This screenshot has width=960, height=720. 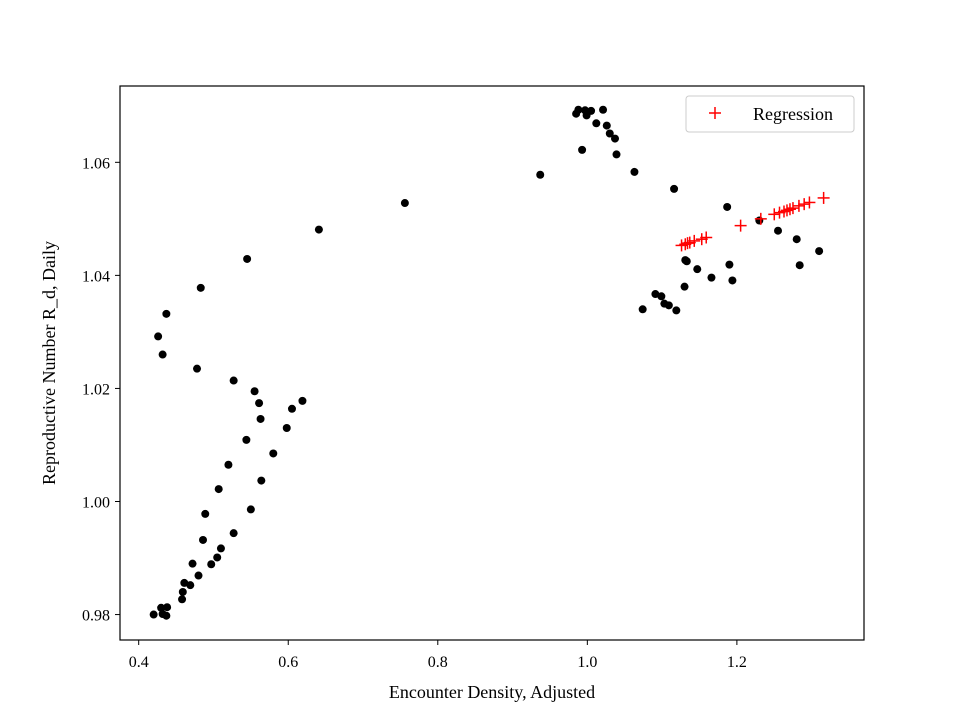 What do you see at coordinates (96, 389) in the screenshot?
I see `y-tick-label: 1.02` at bounding box center [96, 389].